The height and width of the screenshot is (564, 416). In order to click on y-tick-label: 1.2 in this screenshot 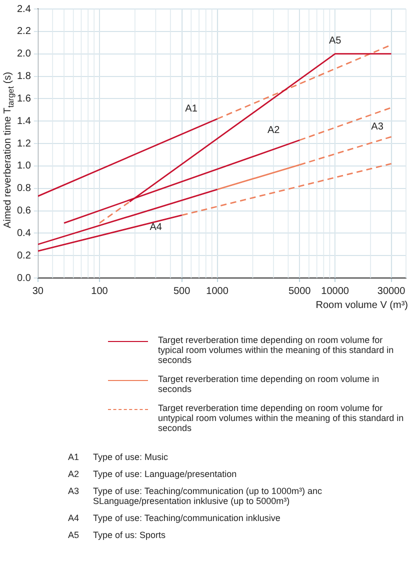, I will do `click(24, 144)`.